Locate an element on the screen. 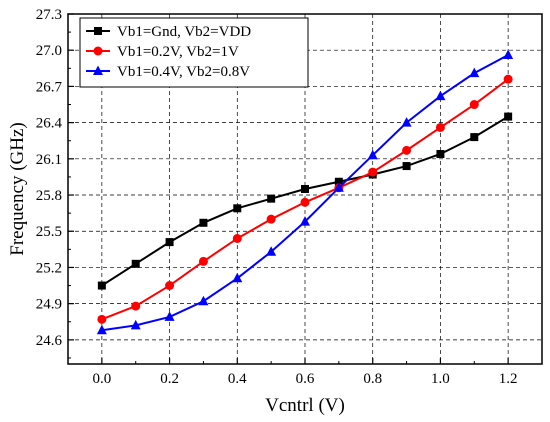 This screenshot has width=550, height=422. y-tick-label: 25.5 is located at coordinates (49, 232).